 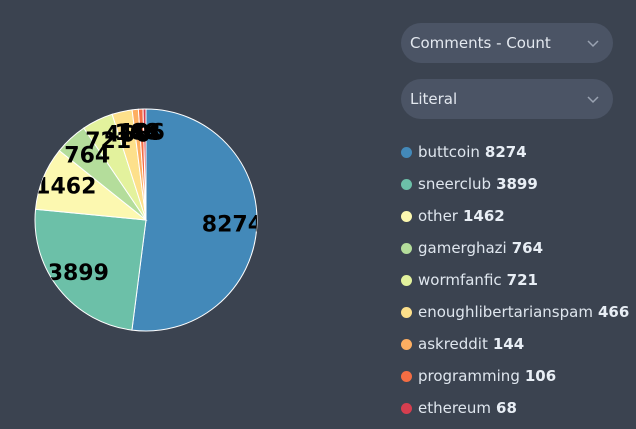 What do you see at coordinates (455, 184) in the screenshot?
I see `legend-label: sneerclub` at bounding box center [455, 184].